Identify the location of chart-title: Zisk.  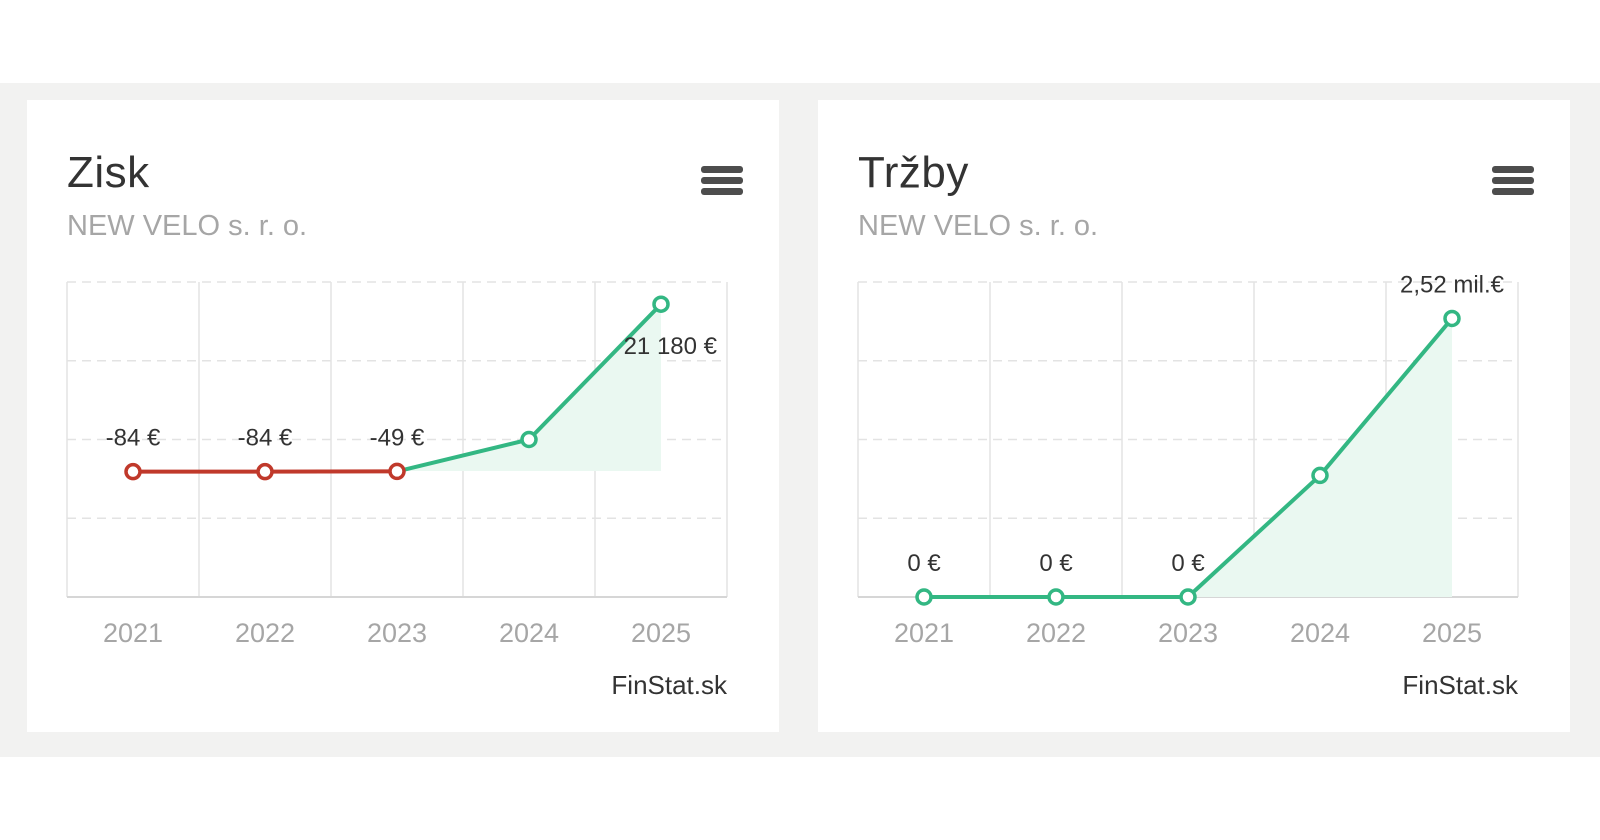
(108, 172).